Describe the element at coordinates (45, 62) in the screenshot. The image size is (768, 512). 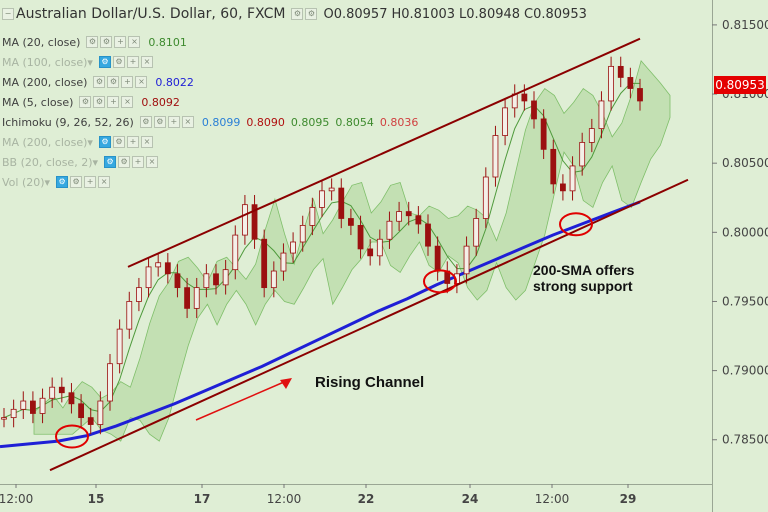
I see `indicator-label: MA (100, close)` at that location.